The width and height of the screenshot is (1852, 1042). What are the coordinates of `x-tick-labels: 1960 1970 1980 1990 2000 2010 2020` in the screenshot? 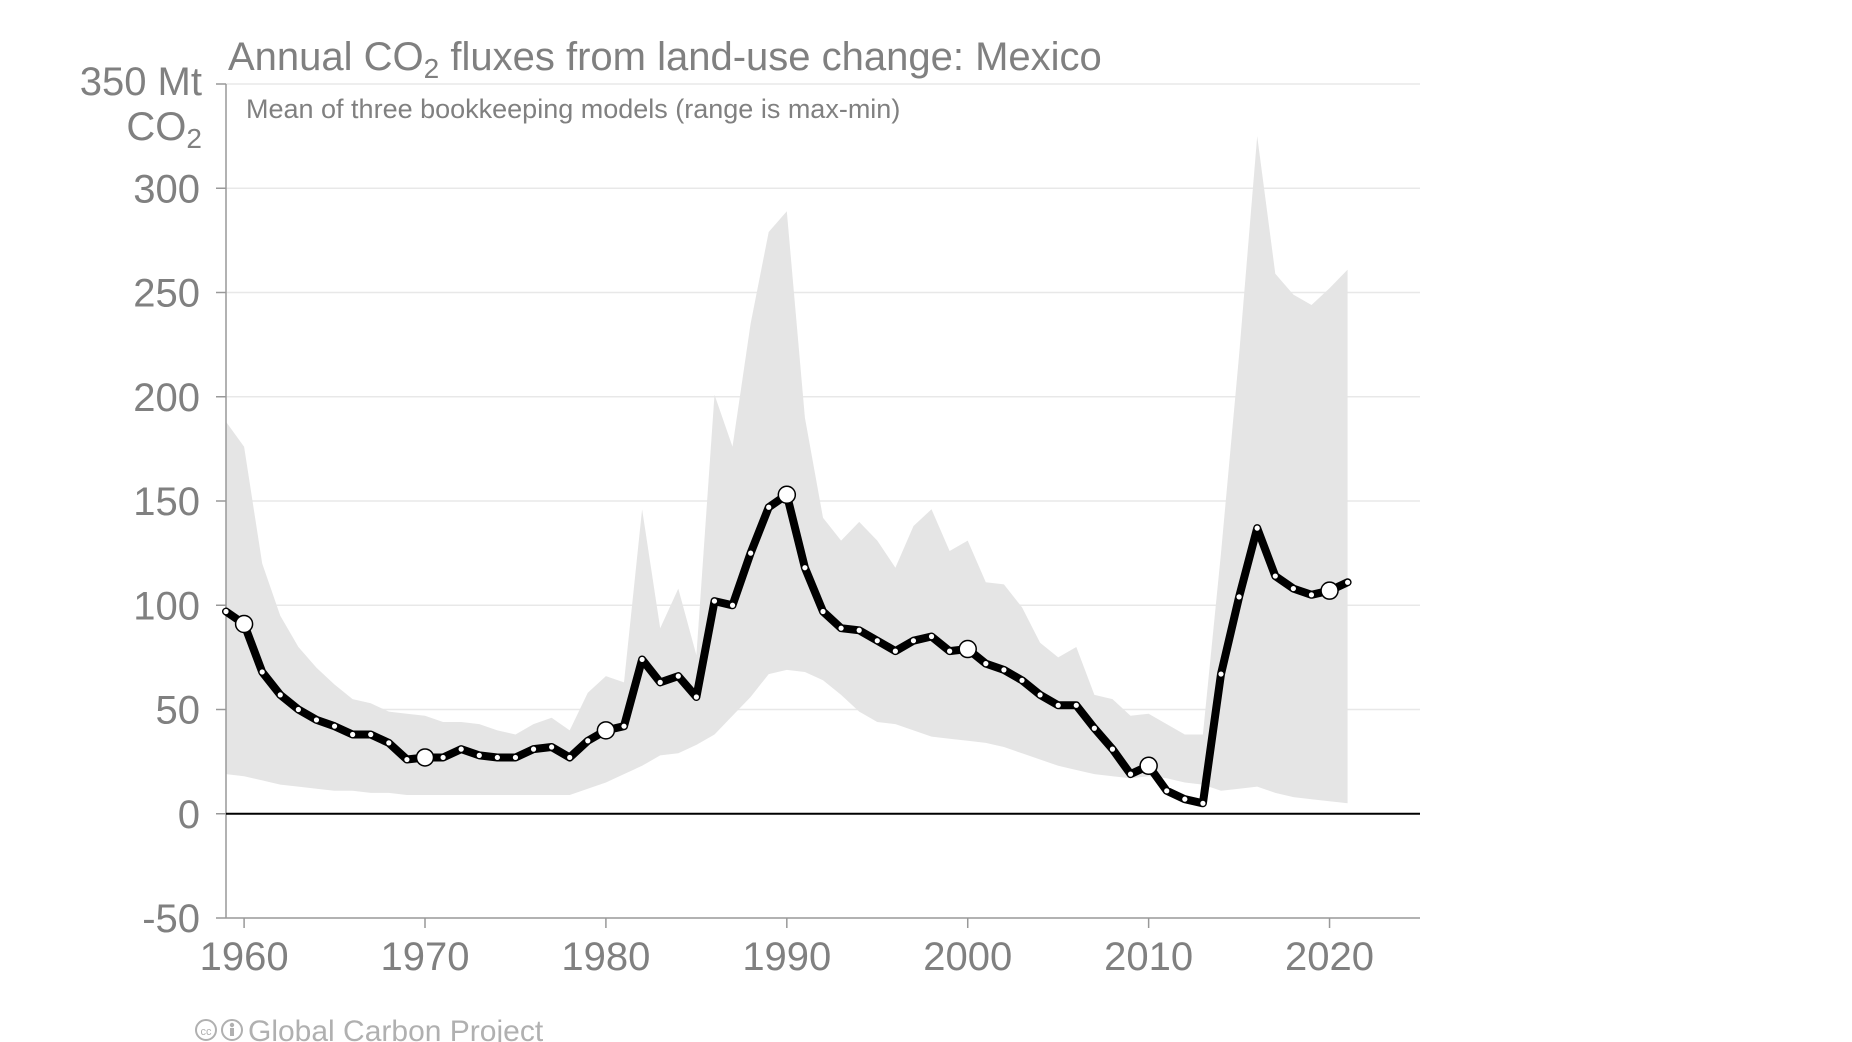 It's located at (787, 957).